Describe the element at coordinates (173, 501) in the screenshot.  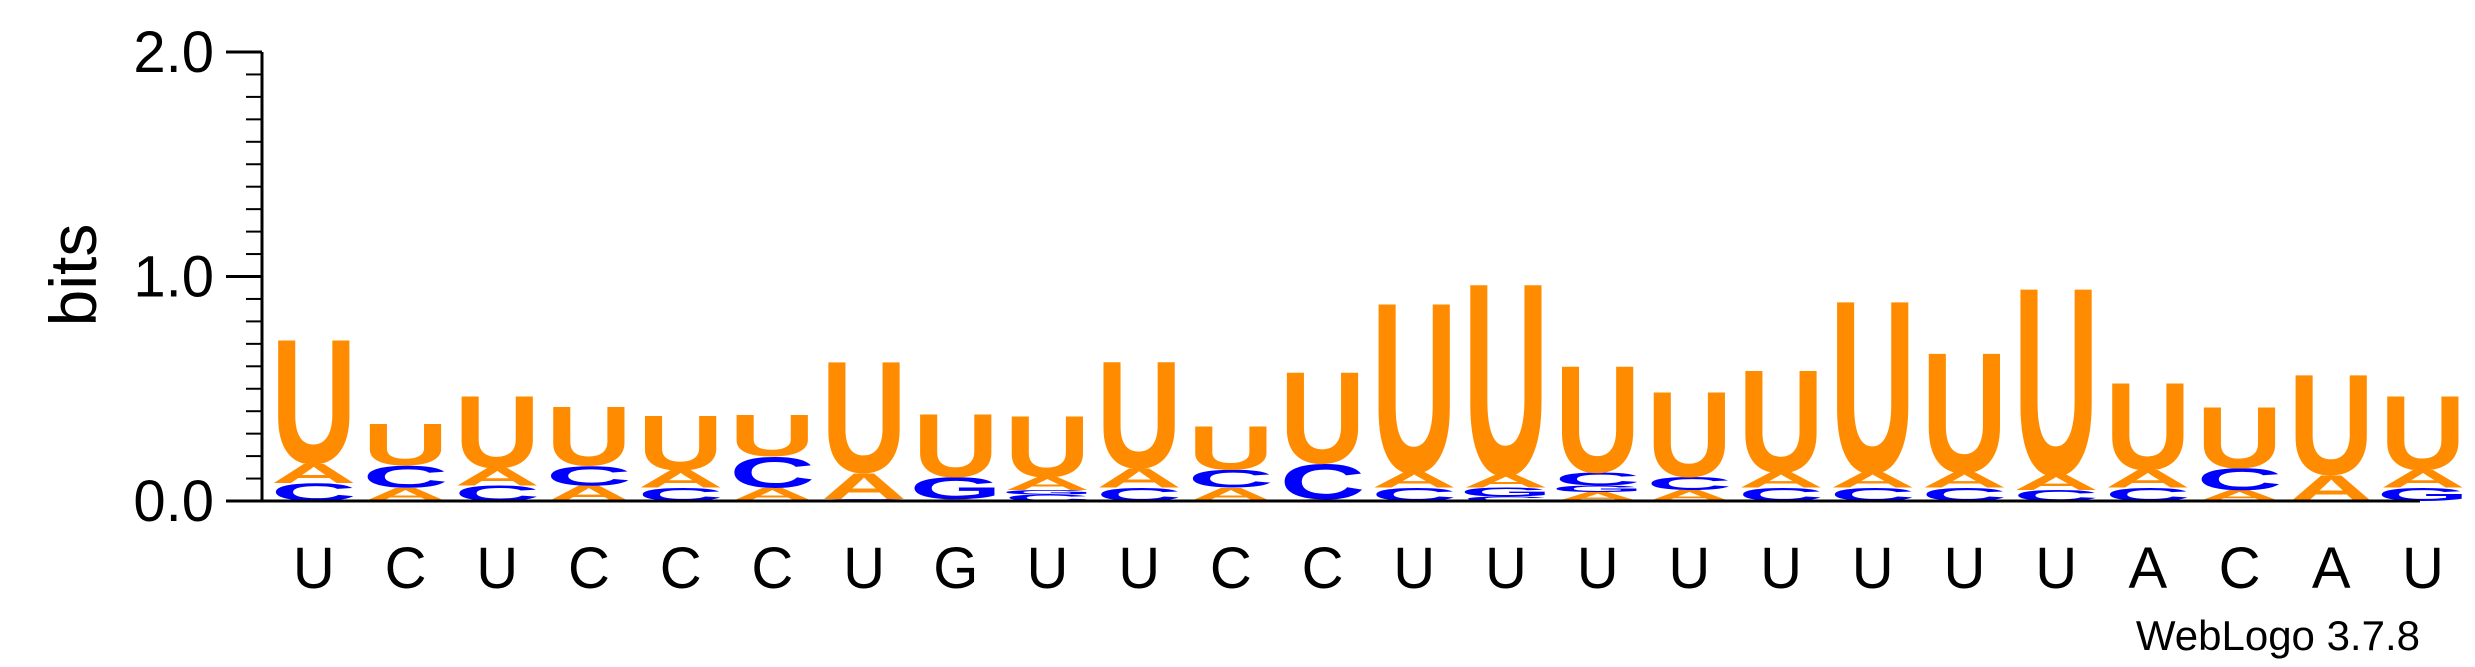
I see `y-tick-label: 0.0` at that location.